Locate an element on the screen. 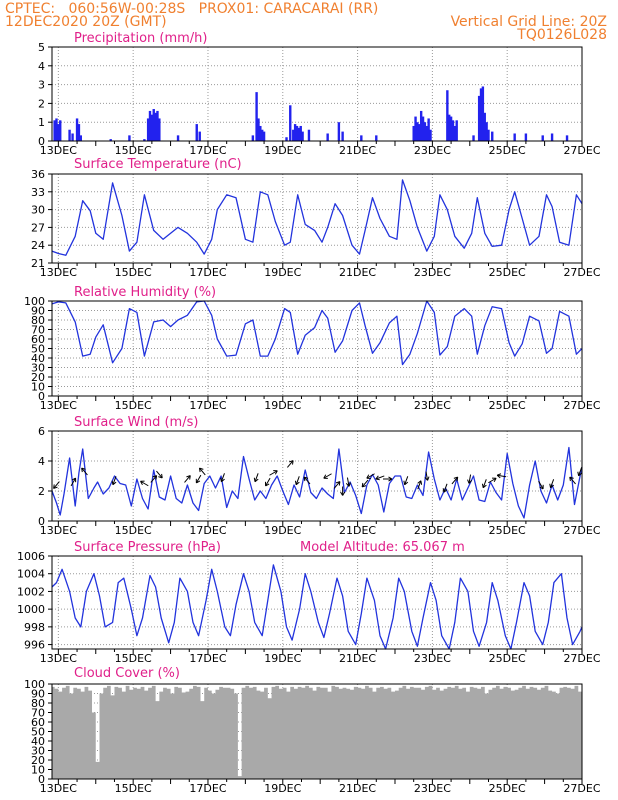 This screenshot has width=618, height=800. y-tick-label: 1000 is located at coordinates (31, 609).